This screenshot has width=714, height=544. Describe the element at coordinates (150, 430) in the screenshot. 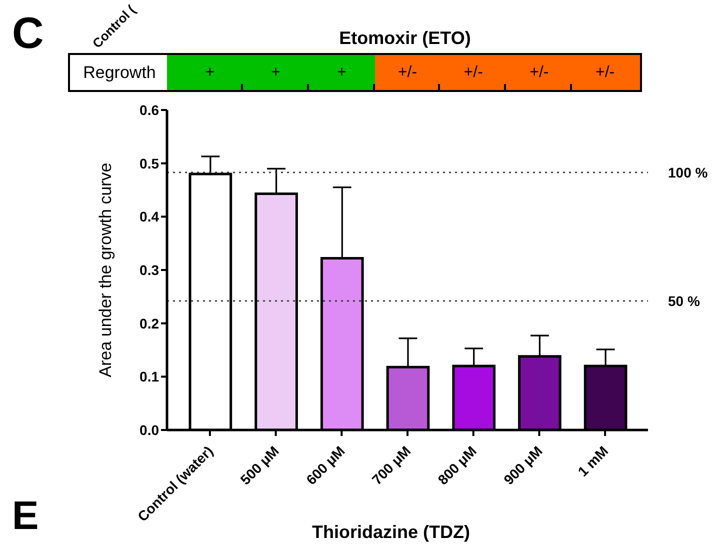

I see `y-tick-label: 0.0` at that location.